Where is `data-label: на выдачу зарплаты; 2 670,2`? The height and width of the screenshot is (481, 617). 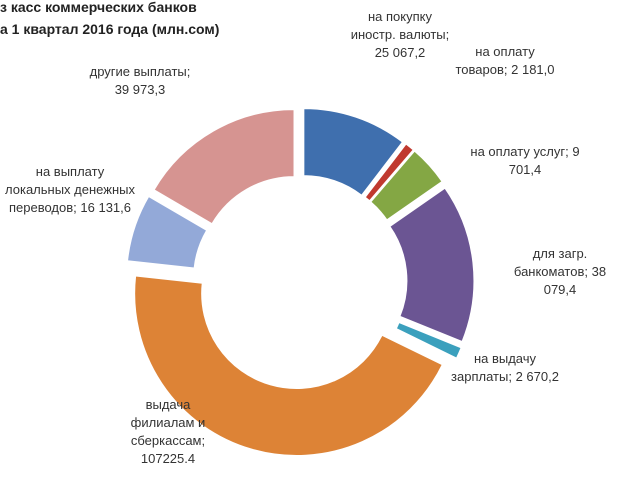
data-label: на выдачу зарплаты; 2 670,2 is located at coordinates (505, 368).